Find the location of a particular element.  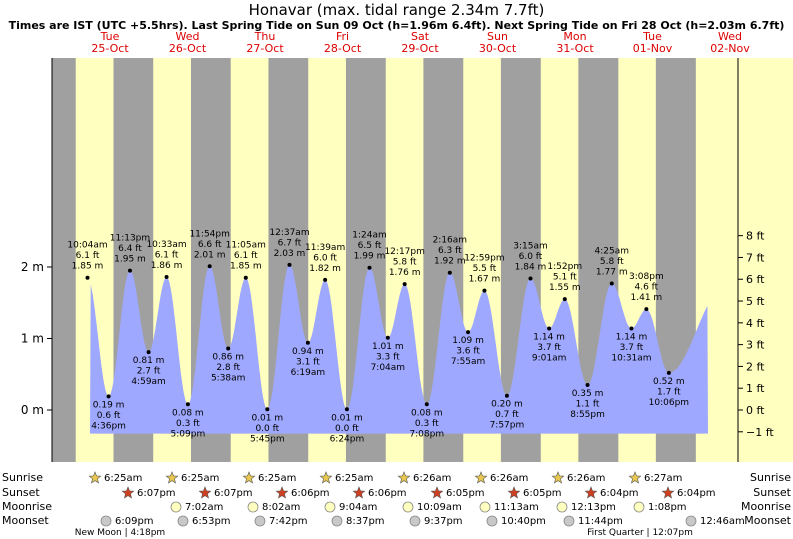

tide-m-label: 1.99 m is located at coordinates (370, 257).